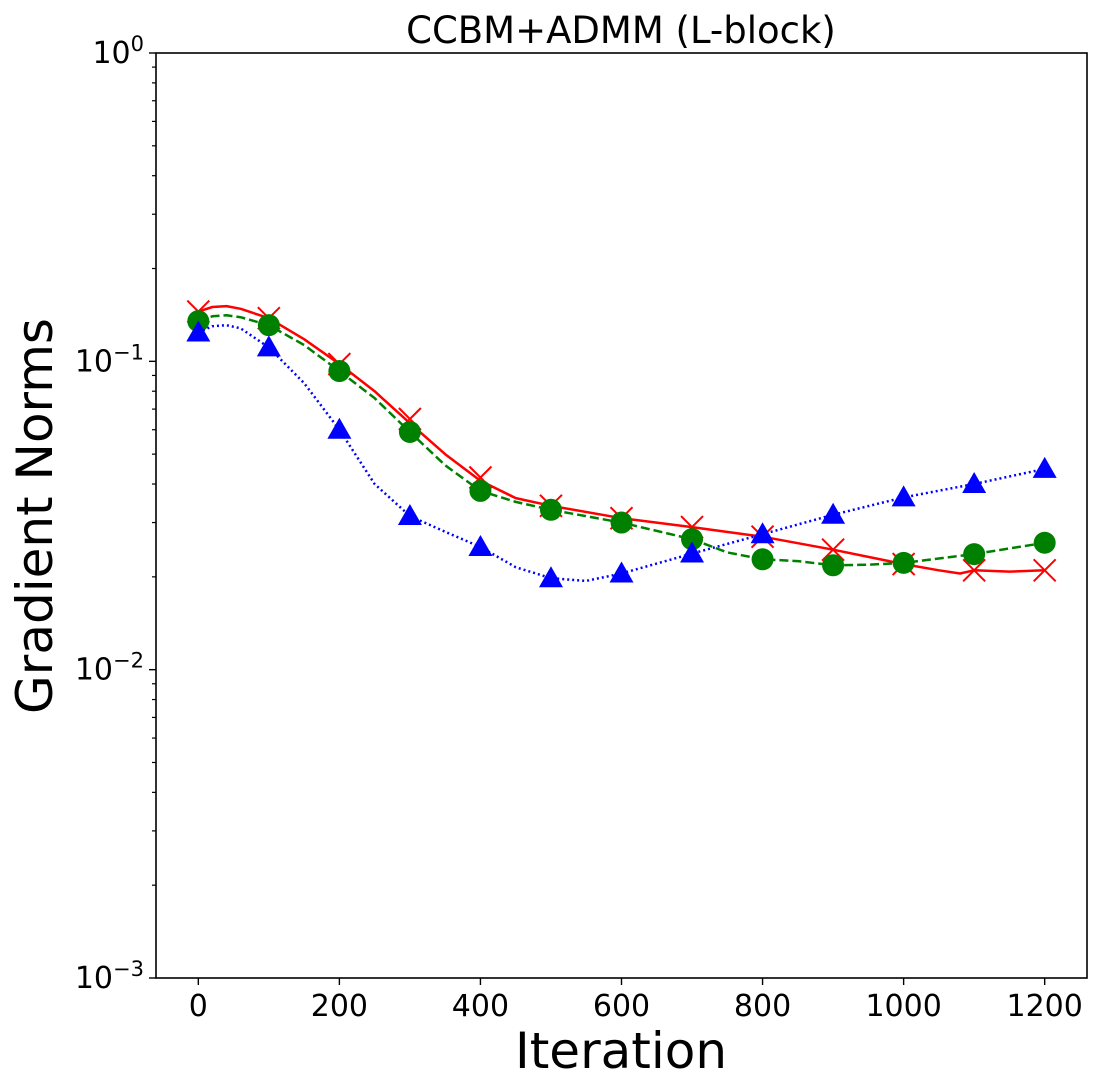  Describe the element at coordinates (621, 1051) in the screenshot. I see `x-axis-label: Iteration` at that location.